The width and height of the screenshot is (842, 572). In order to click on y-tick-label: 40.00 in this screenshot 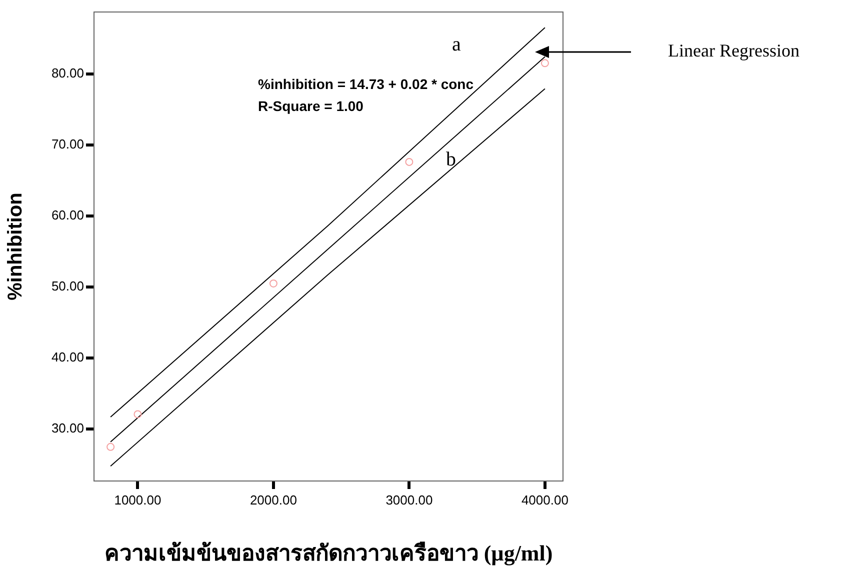, I will do `click(67, 357)`.